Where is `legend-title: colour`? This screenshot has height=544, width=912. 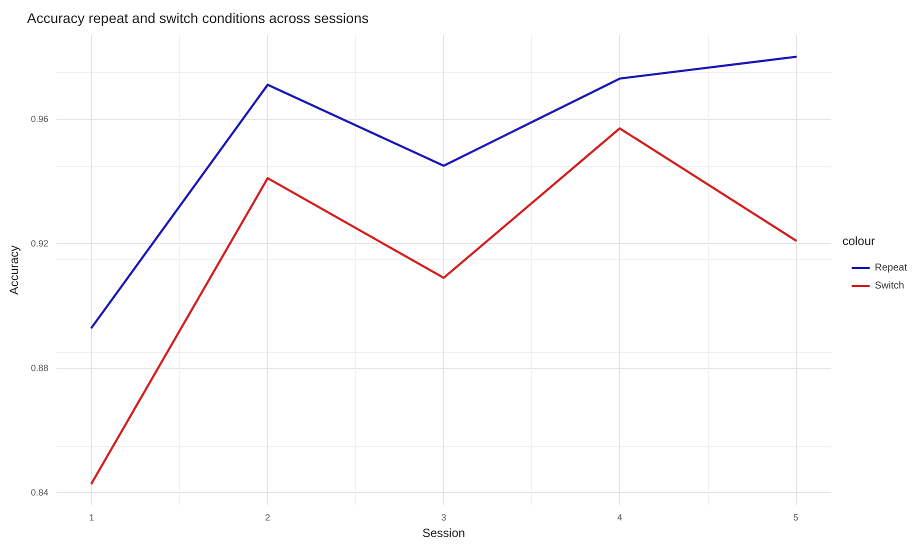
legend-title: colour is located at coordinates (859, 241).